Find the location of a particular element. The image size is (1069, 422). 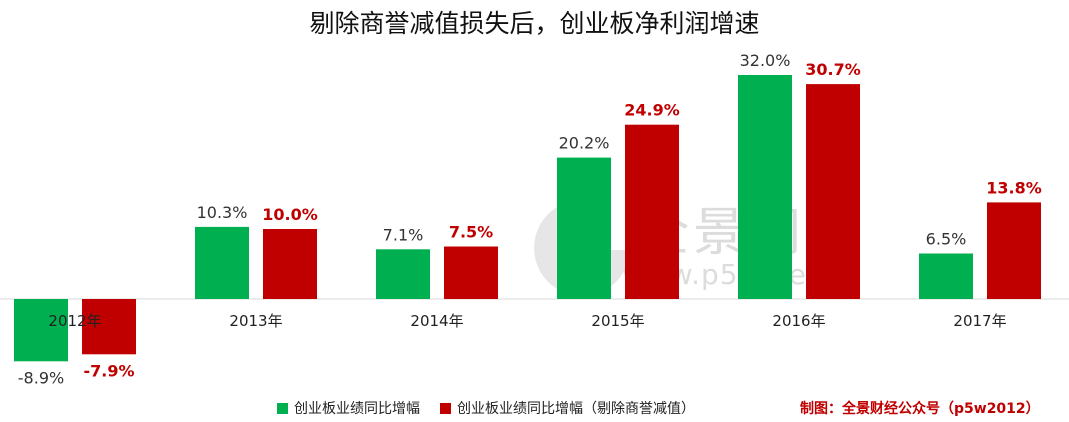

legend-swatch-green is located at coordinates (282, 408).